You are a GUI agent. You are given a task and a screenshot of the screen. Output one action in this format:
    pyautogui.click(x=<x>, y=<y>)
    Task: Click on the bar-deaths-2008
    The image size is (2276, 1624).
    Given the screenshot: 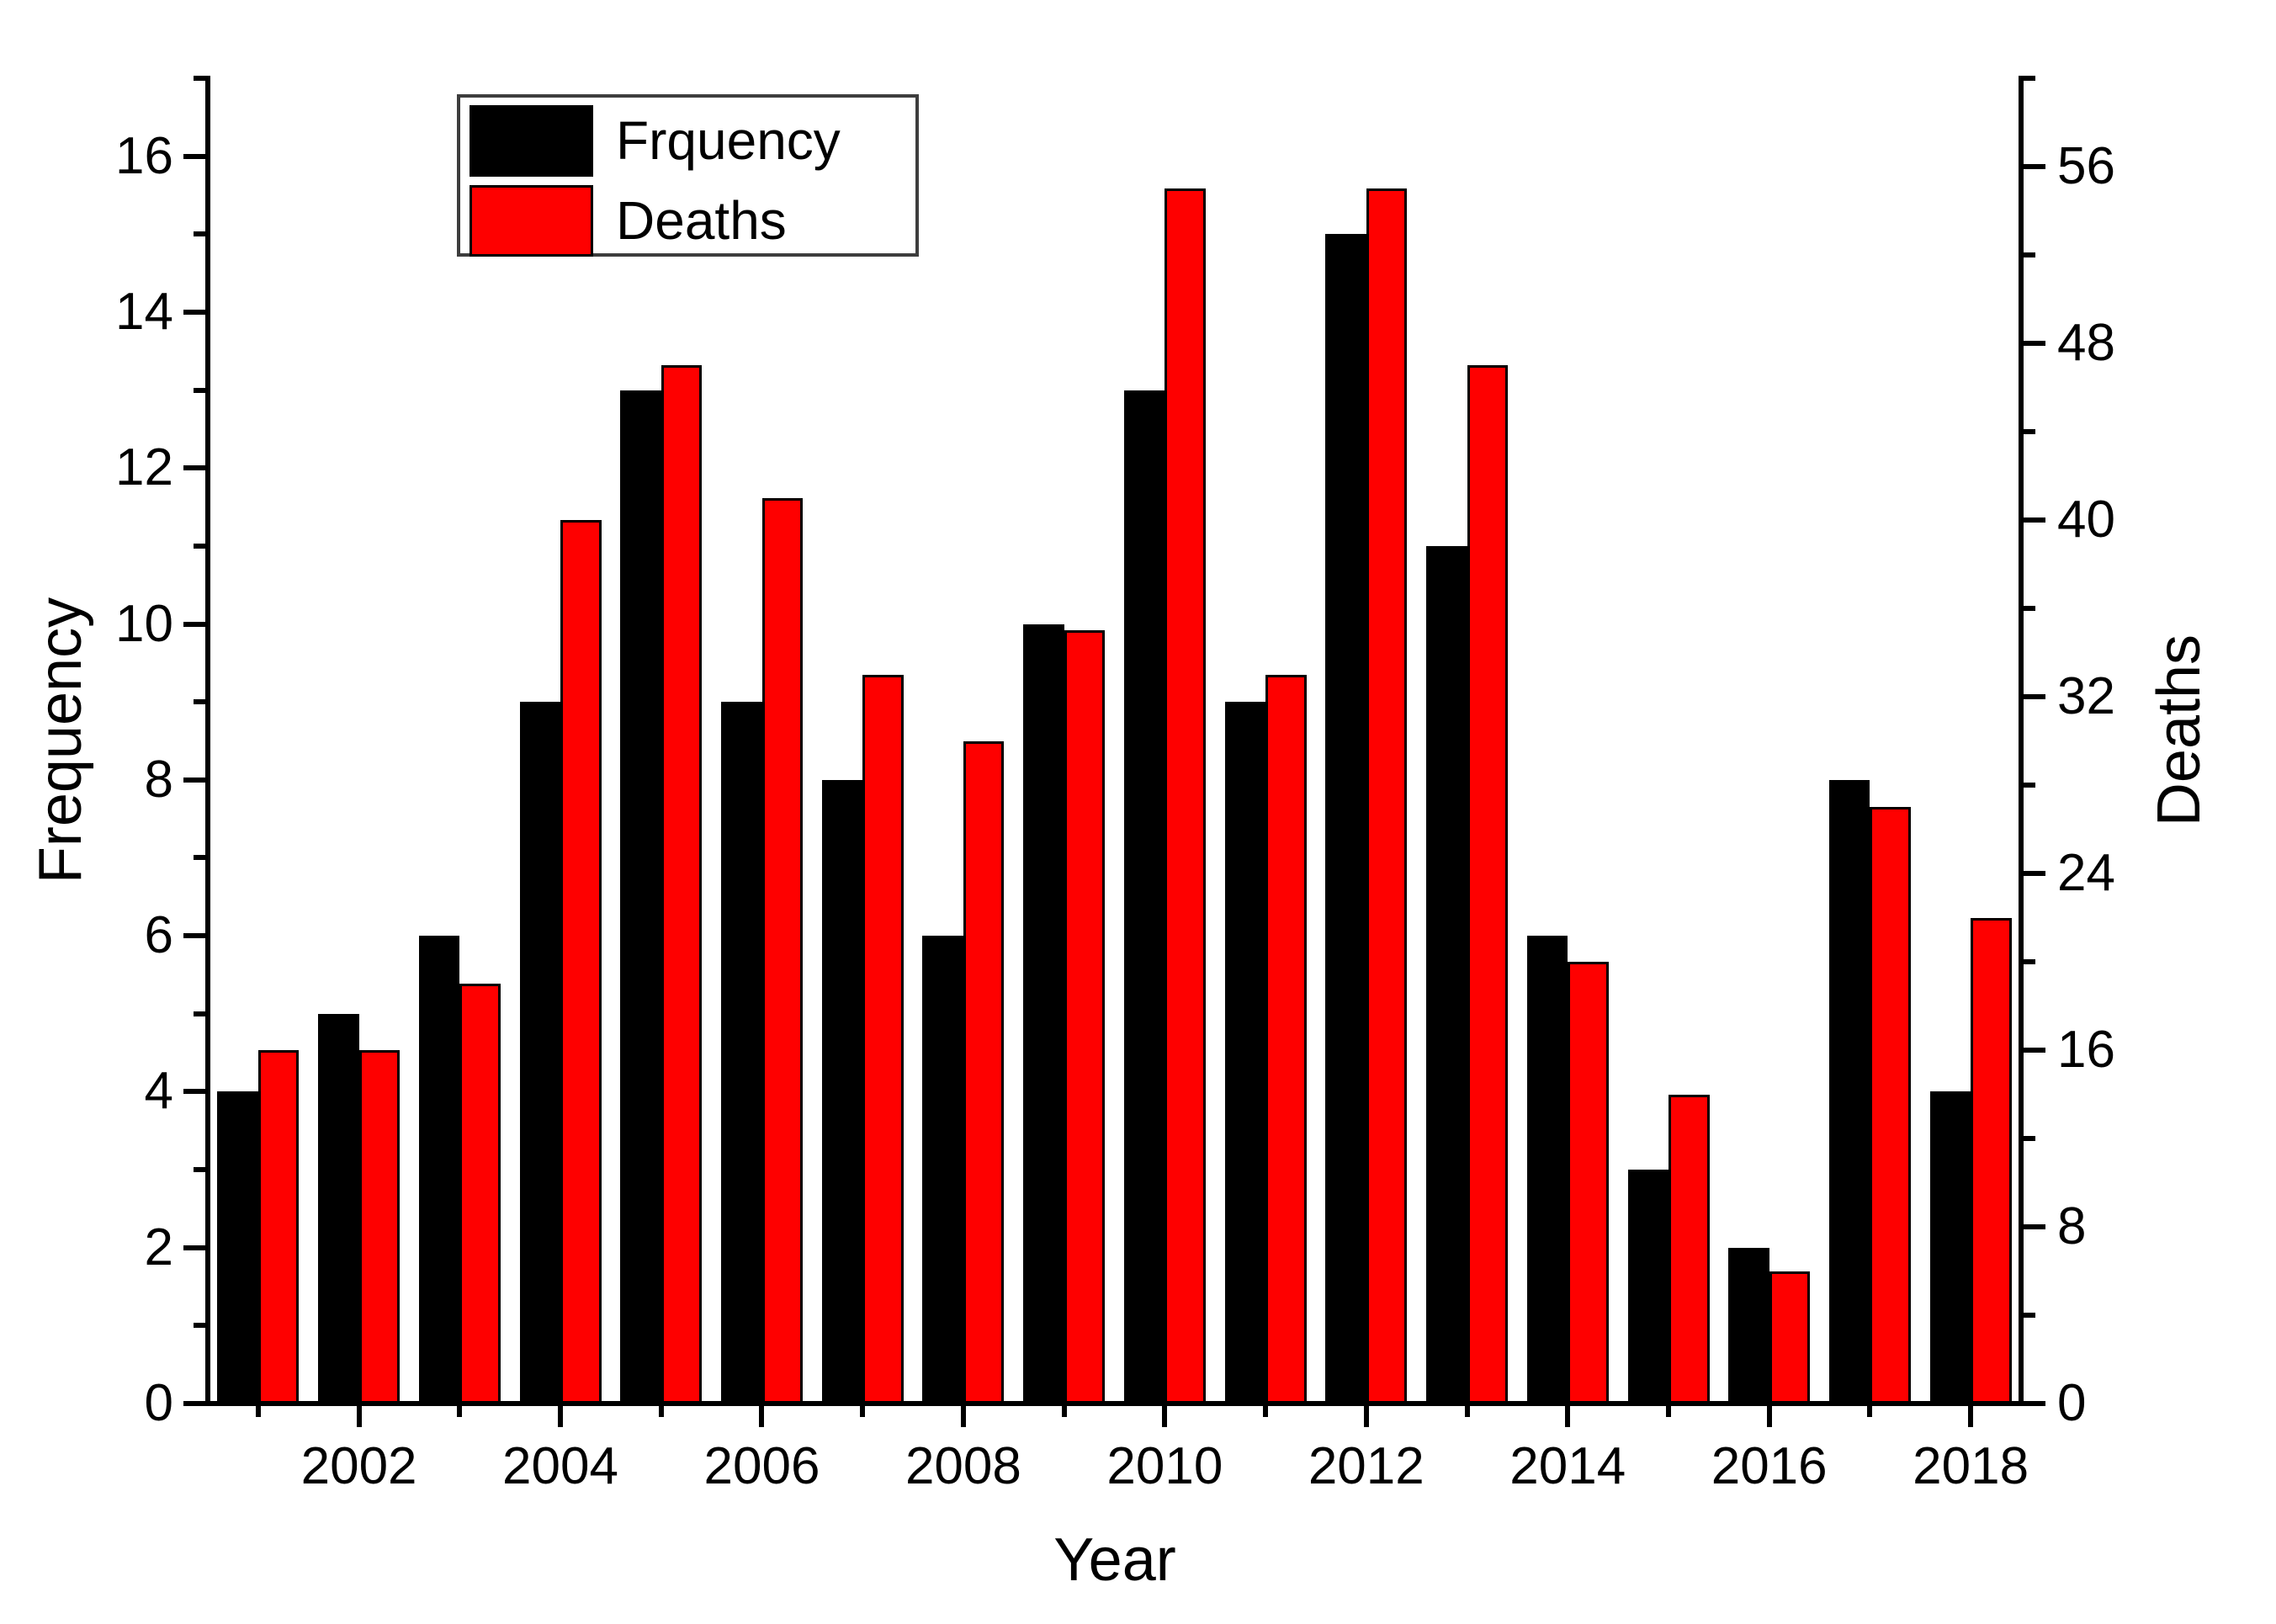 What is the action you would take?
    pyautogui.click(x=984, y=1072)
    